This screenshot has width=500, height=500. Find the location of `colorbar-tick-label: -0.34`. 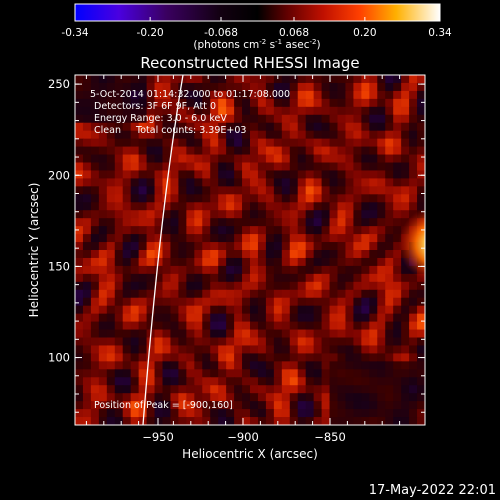

colorbar-tick-label: -0.34 is located at coordinates (74, 33).